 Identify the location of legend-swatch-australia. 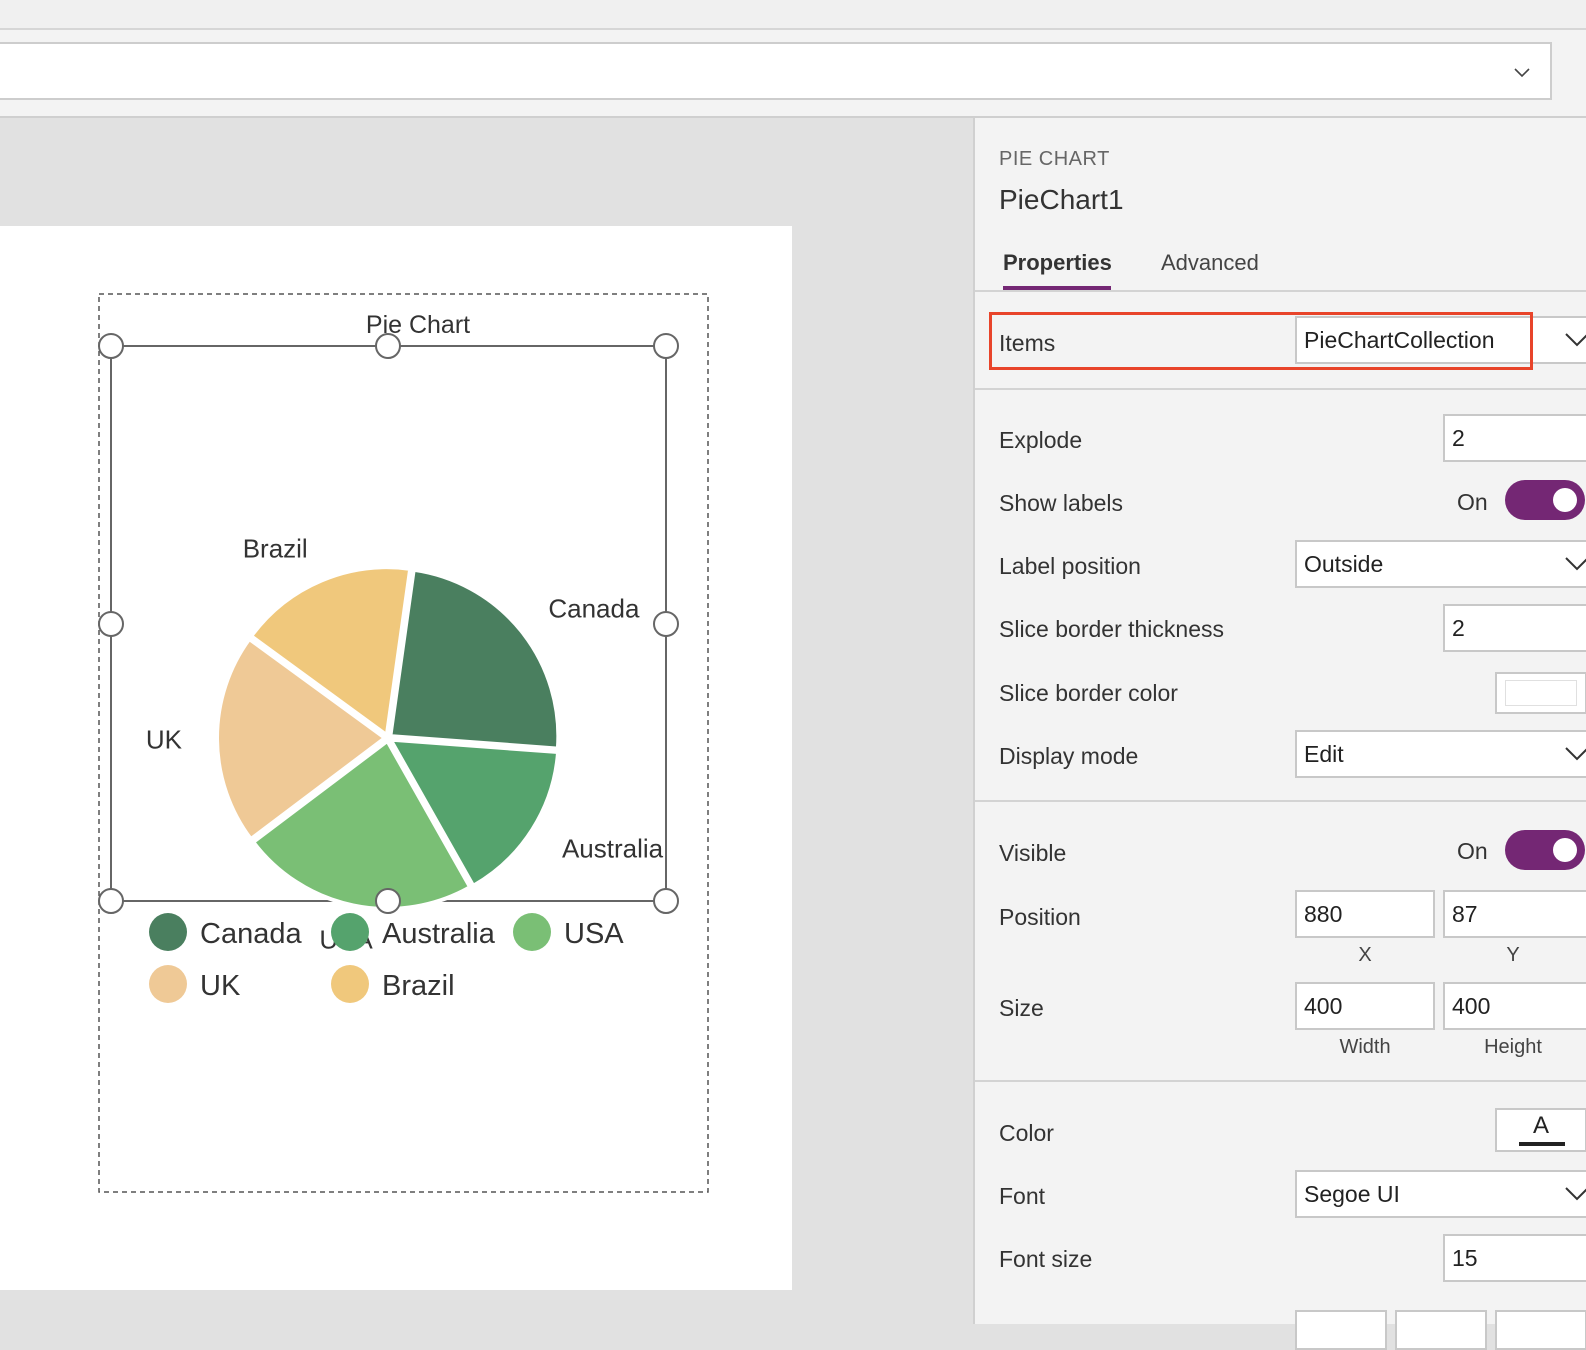
(350, 932).